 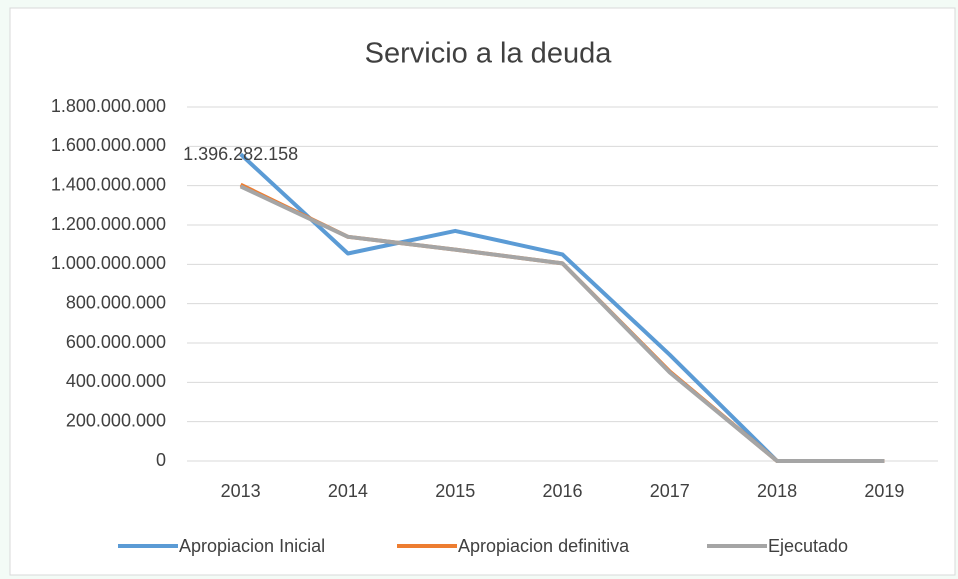 What do you see at coordinates (241, 491) in the screenshot?
I see `x-tick-label: 2013` at bounding box center [241, 491].